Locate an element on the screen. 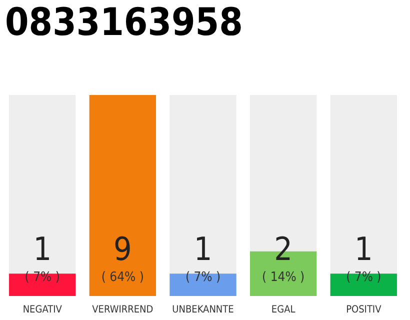 Image resolution: width=410 pixels, height=320 pixels. x-tick-label: VERWIRREND is located at coordinates (123, 310).